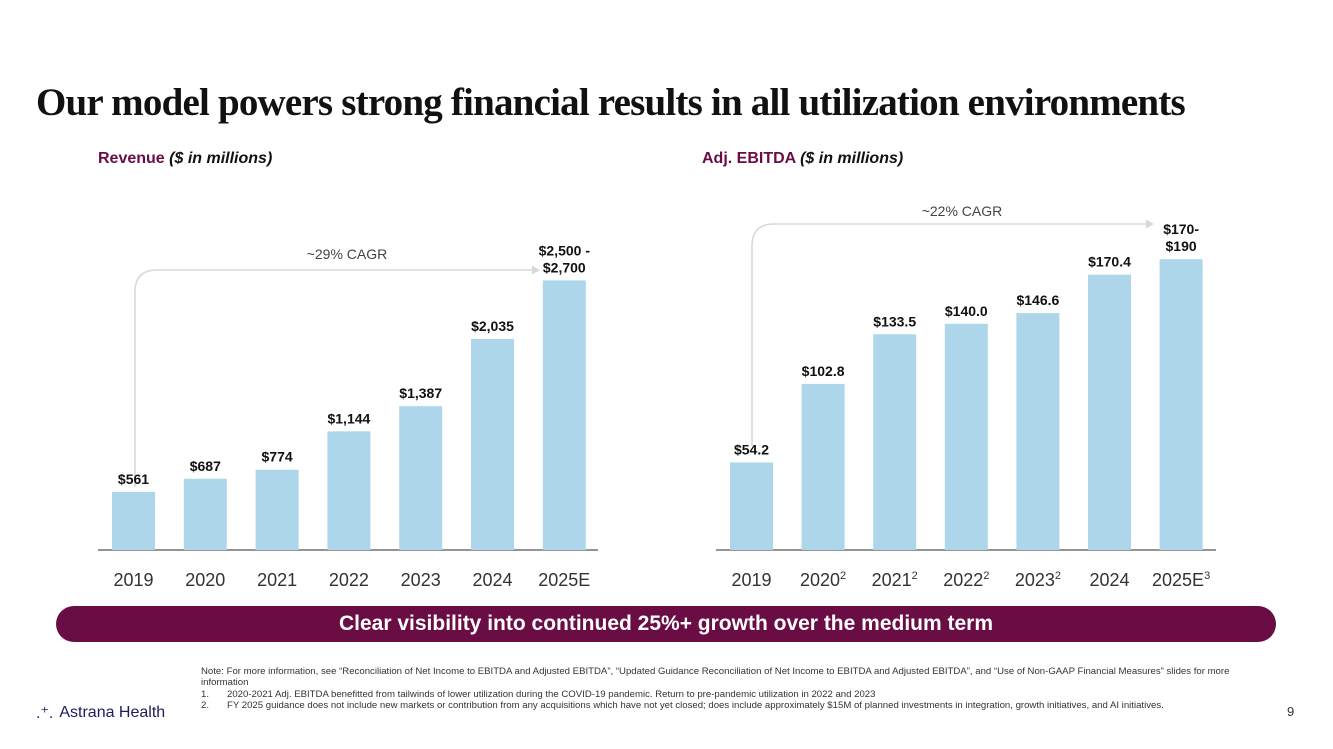 The width and height of the screenshot is (1333, 749). I want to click on data-label: $687, so click(205, 466).